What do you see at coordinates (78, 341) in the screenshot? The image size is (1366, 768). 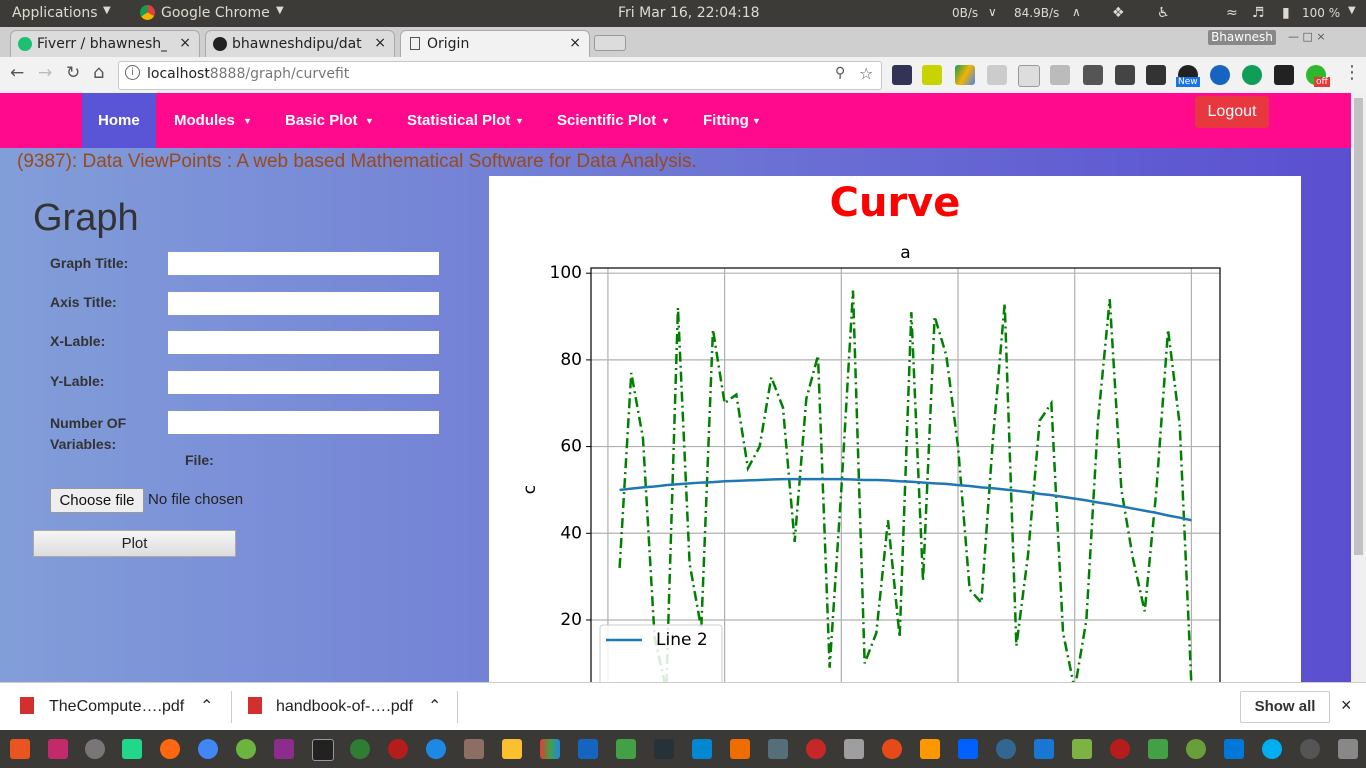 I see `field-label: X-Lable:` at bounding box center [78, 341].